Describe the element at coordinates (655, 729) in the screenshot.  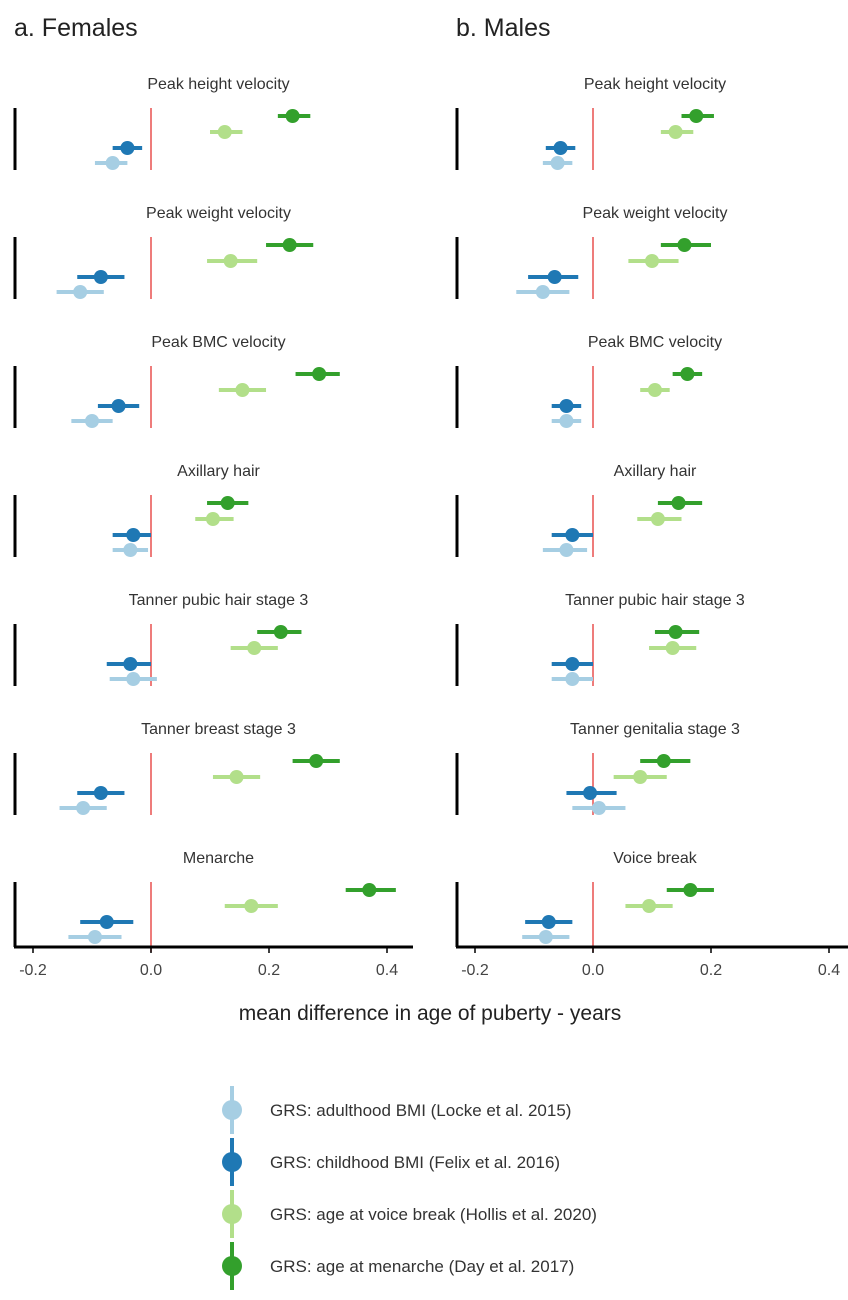
I see `facet-label: Tanner genitalia stage 3` at that location.